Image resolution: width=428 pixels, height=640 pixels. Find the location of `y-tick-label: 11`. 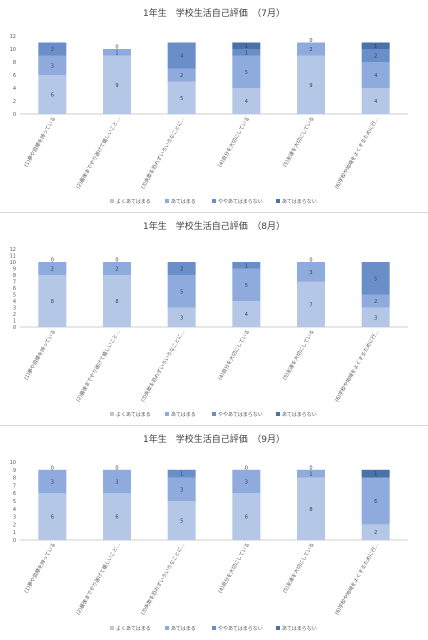

y-tick-label: 11 is located at coordinates (13, 257).